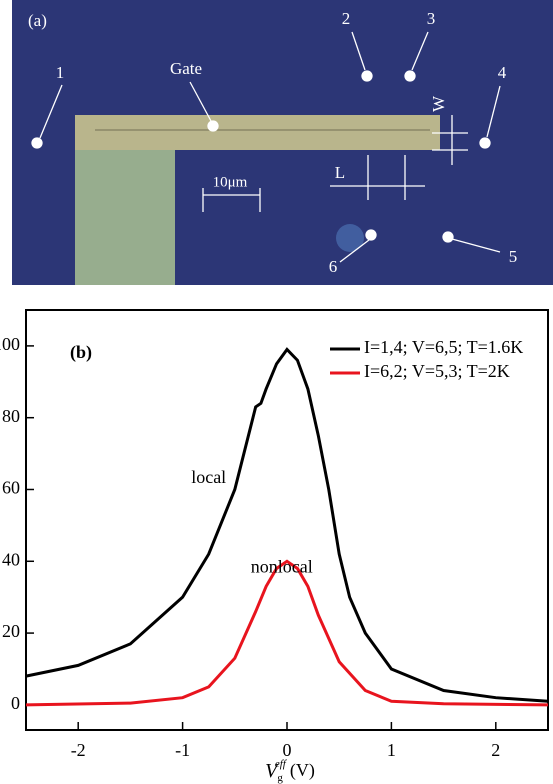 The width and height of the screenshot is (553, 784). What do you see at coordinates (230, 182) in the screenshot?
I see `scale-label: 10μm` at bounding box center [230, 182].